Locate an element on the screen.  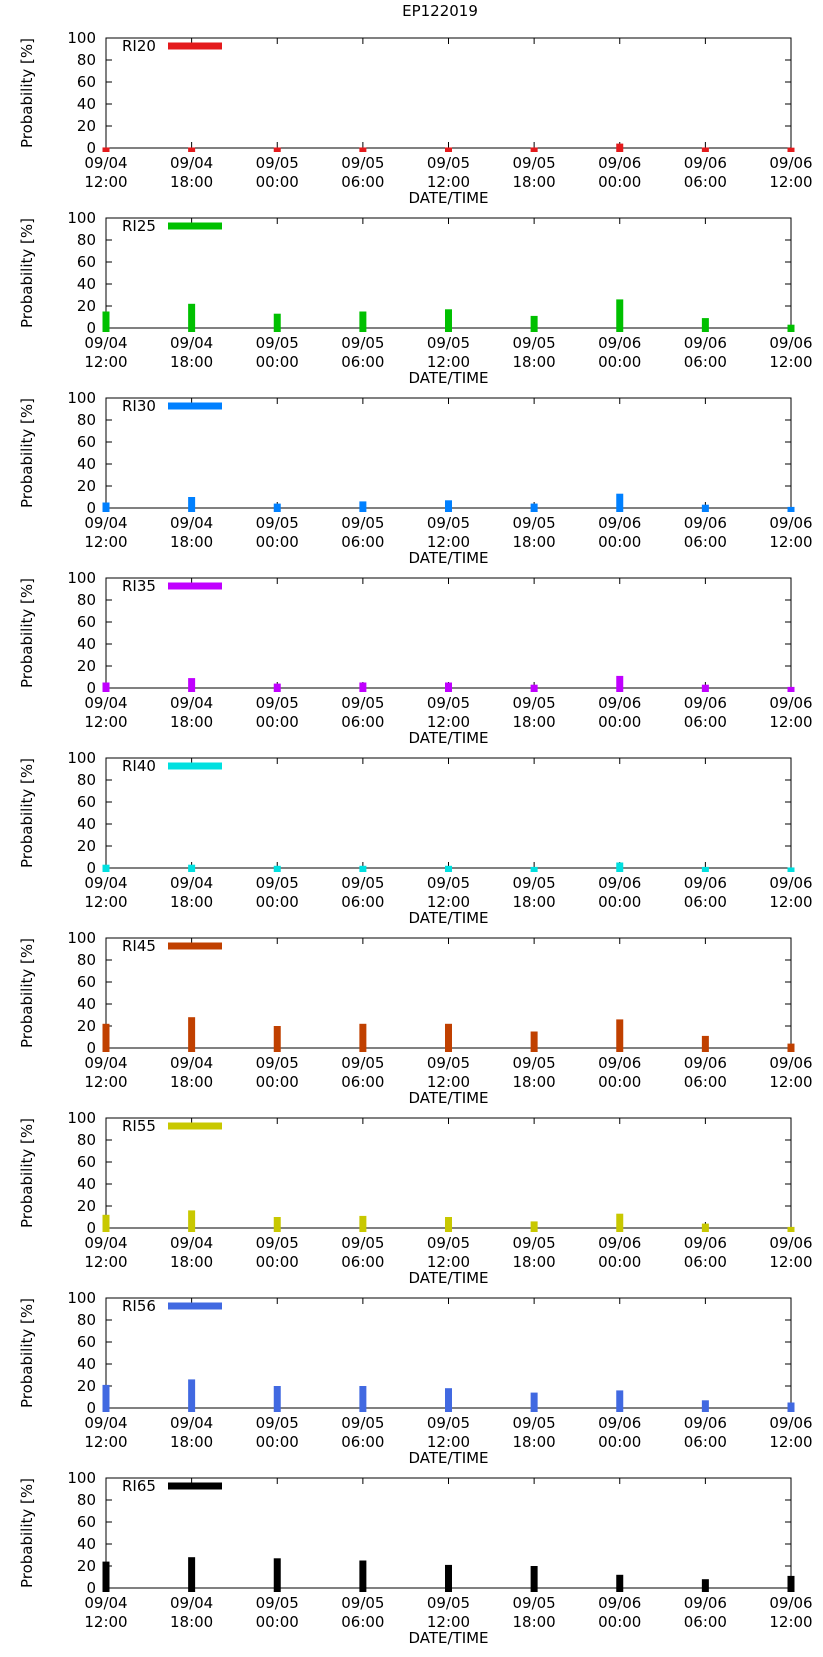
y-axis-label: Probability [%] is located at coordinates (27, 813).